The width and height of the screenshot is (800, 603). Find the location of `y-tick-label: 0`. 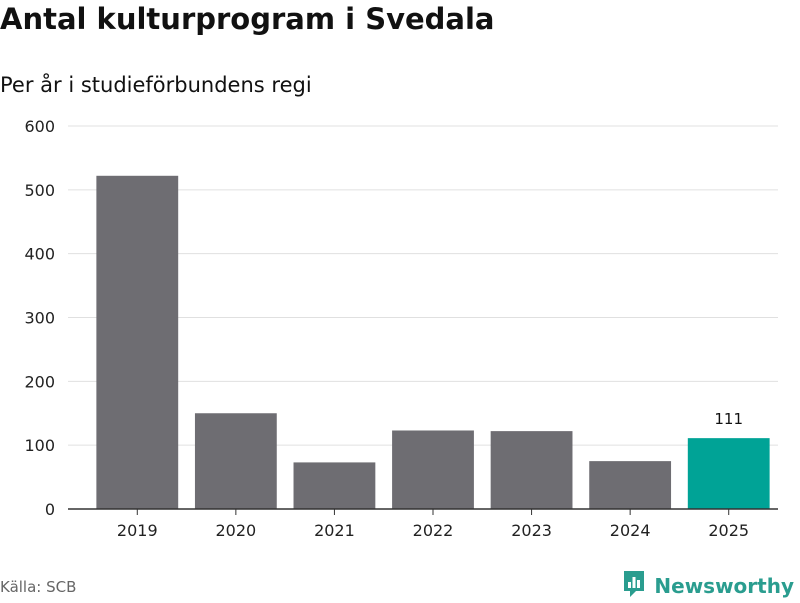

y-tick-label: 0 is located at coordinates (50, 509).